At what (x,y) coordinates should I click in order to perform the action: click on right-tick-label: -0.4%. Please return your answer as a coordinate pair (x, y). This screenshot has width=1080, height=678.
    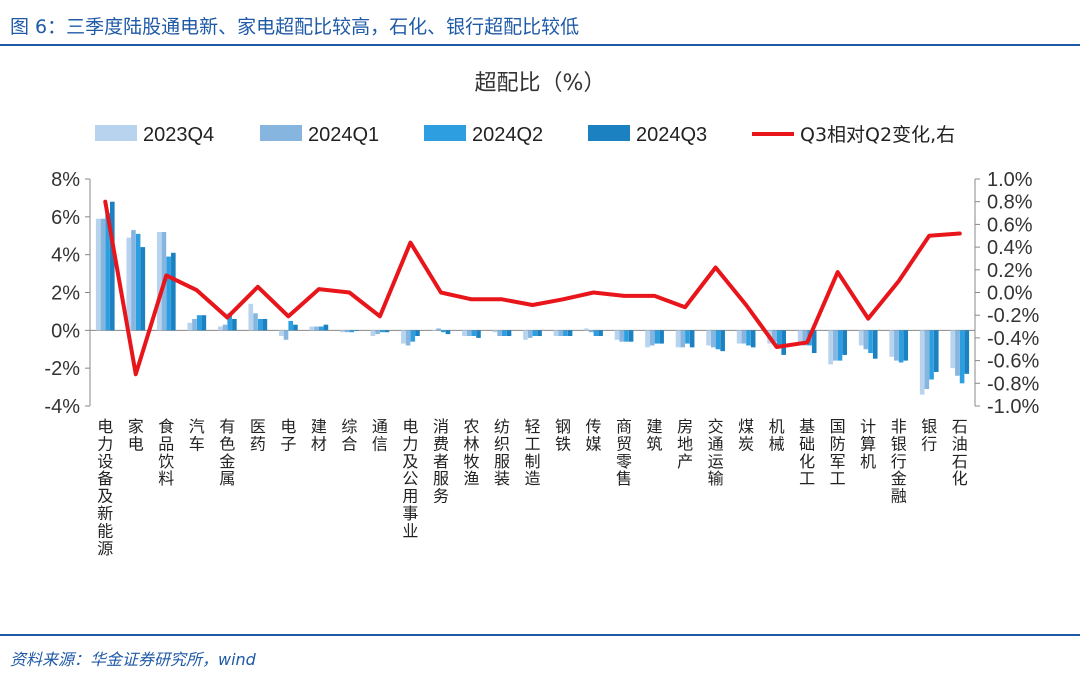
    Looking at the image, I should click on (1013, 339).